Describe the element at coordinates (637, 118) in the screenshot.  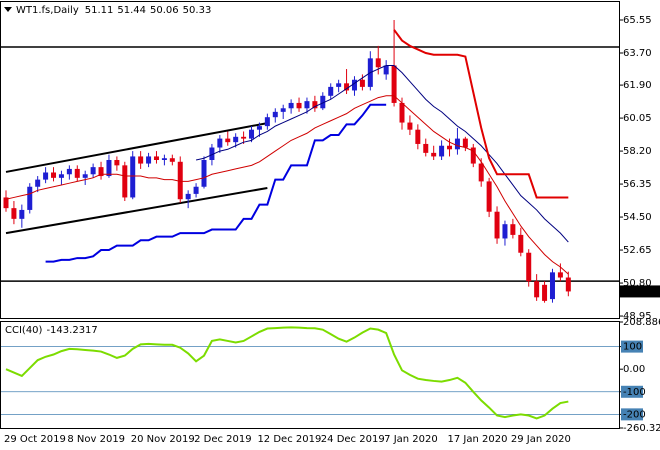
I see `y-tick-label: 60.05` at that location.